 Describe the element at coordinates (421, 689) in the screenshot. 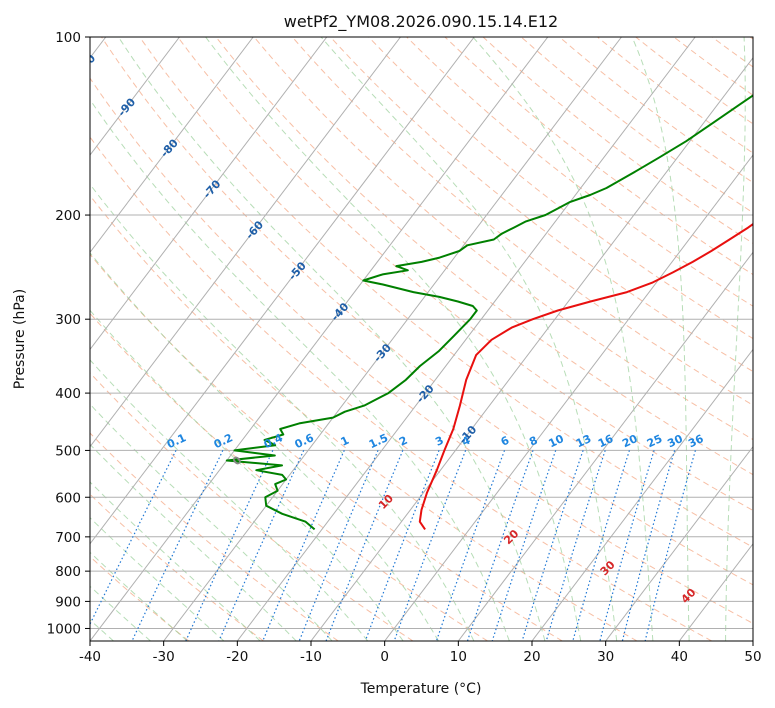

I see `x-axis-label: Temperature (°C)` at that location.